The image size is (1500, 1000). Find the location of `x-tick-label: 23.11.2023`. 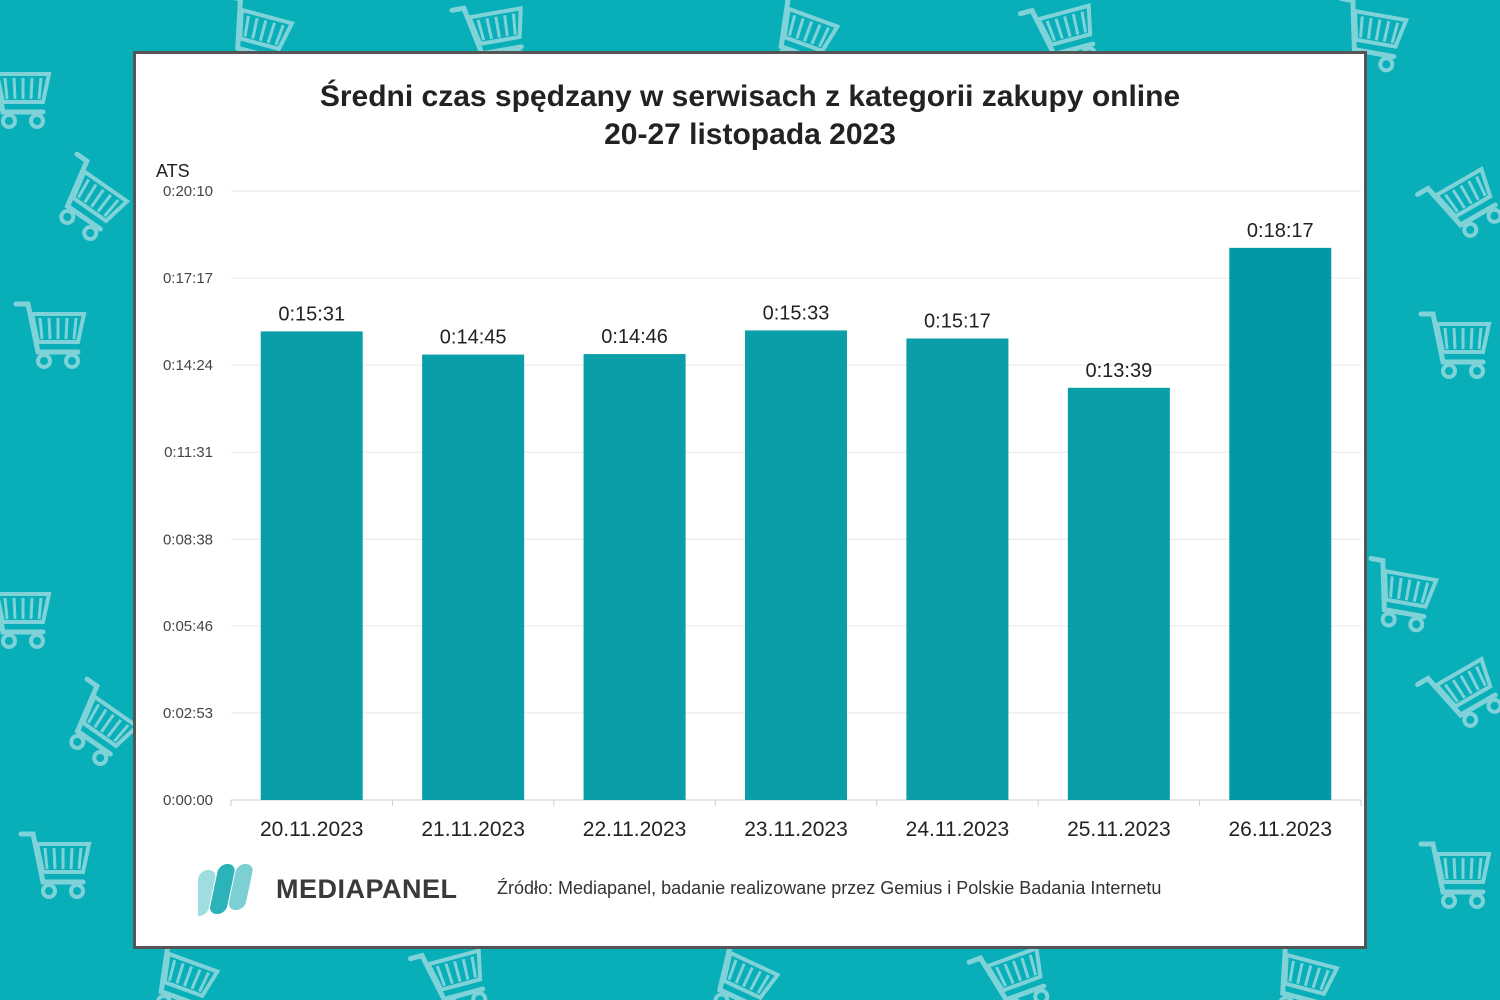

x-tick-label: 23.11.2023 is located at coordinates (796, 829).